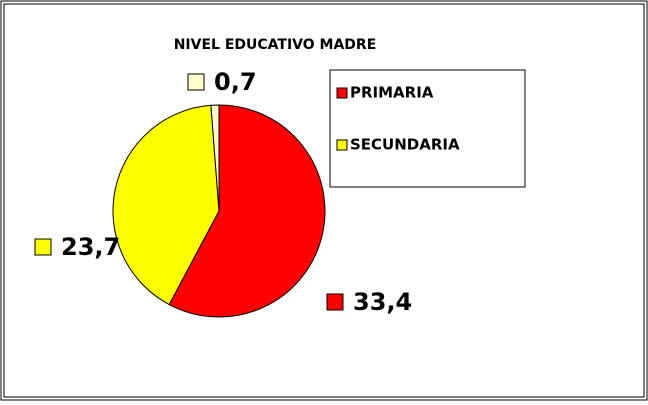 The image size is (648, 405). I want to click on legend-label: PRIMARIA, so click(392, 93).